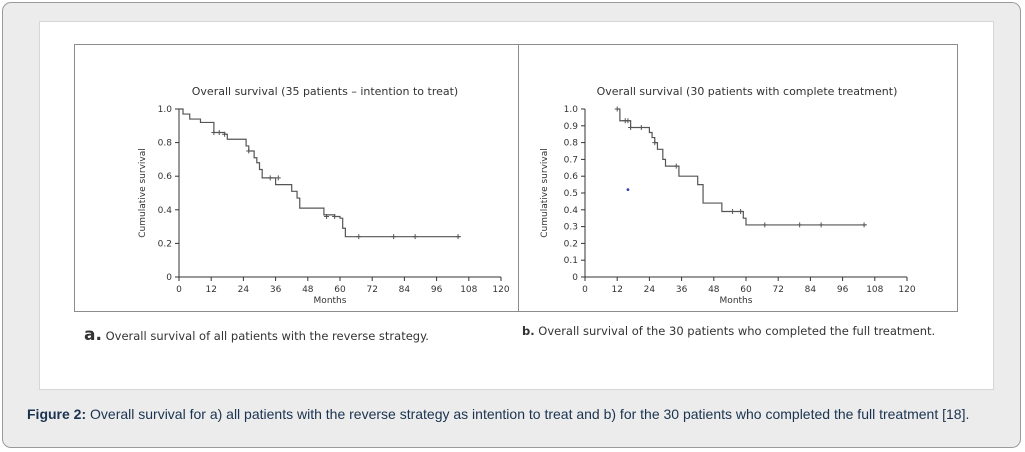  What do you see at coordinates (571, 261) in the screenshot?
I see `y-tick-label: 0.1` at bounding box center [571, 261].